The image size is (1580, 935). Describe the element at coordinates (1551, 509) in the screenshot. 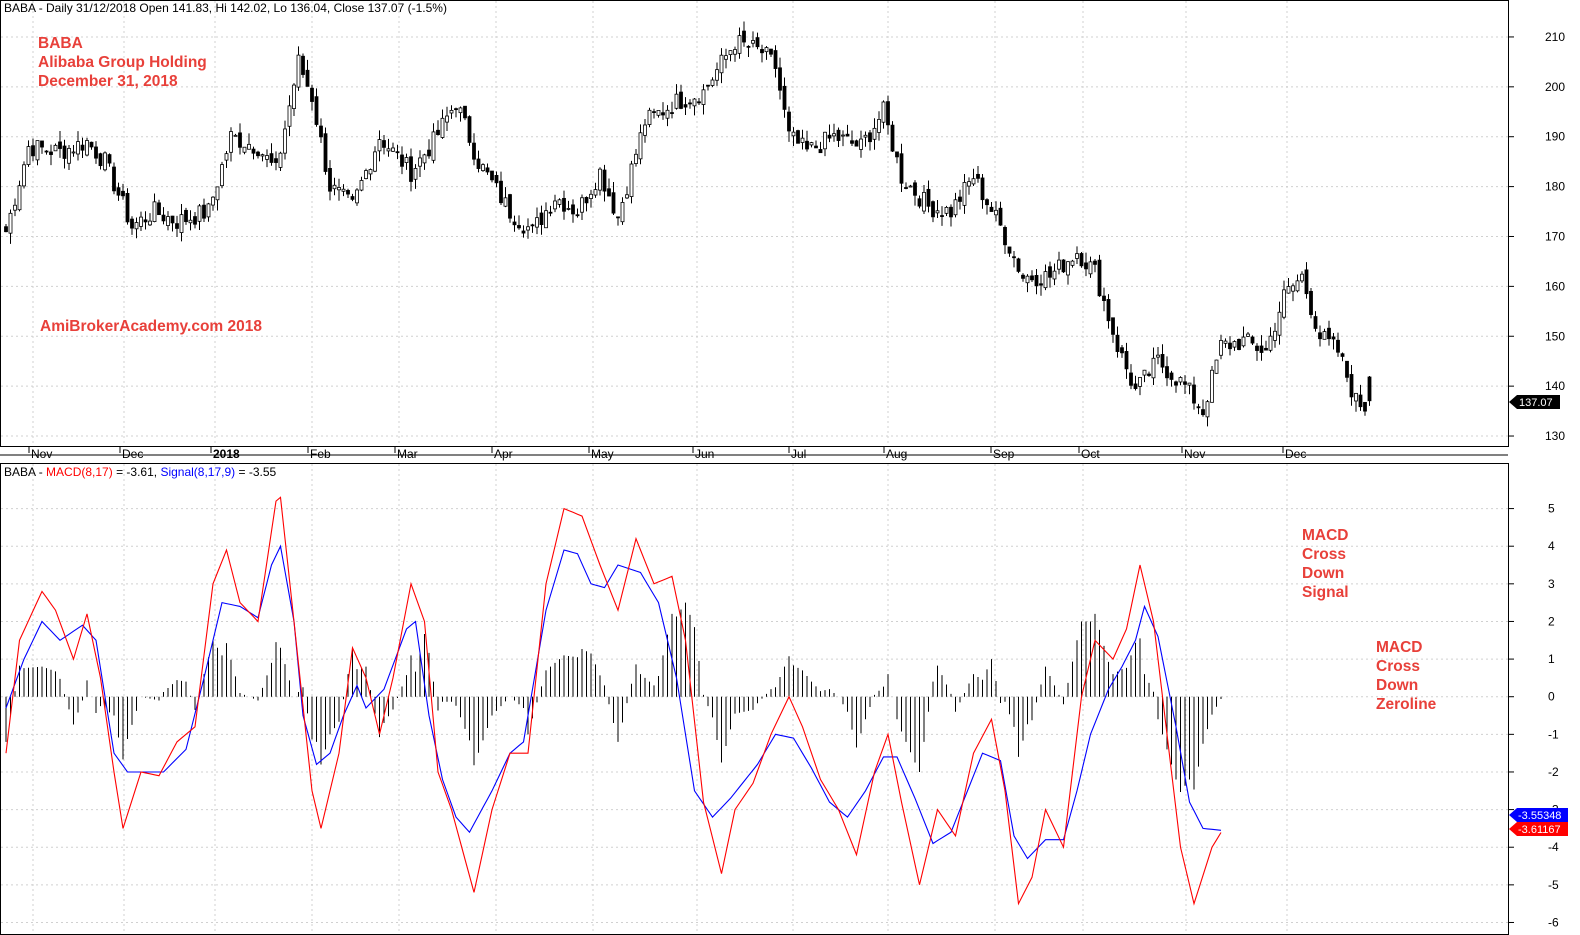

I see `macd-tick-label: 5` at that location.